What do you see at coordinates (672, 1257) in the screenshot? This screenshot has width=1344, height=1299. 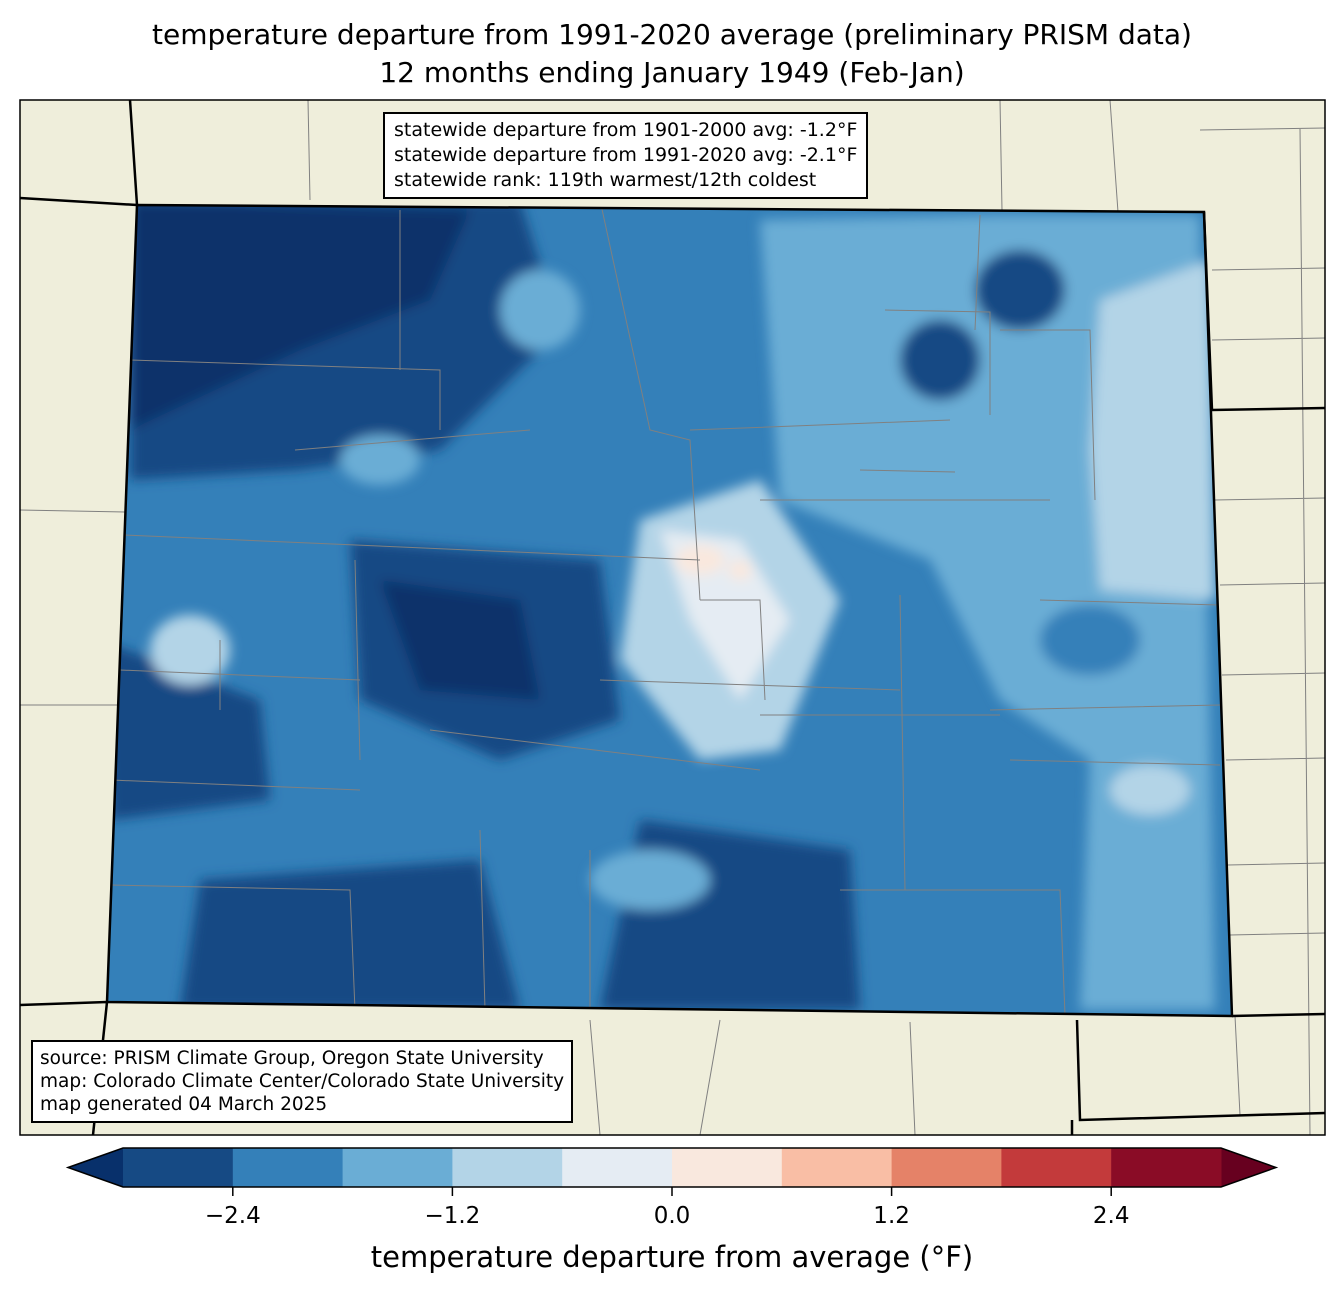 I see `colorbar-label: temperature departure from average (°F)` at bounding box center [672, 1257].